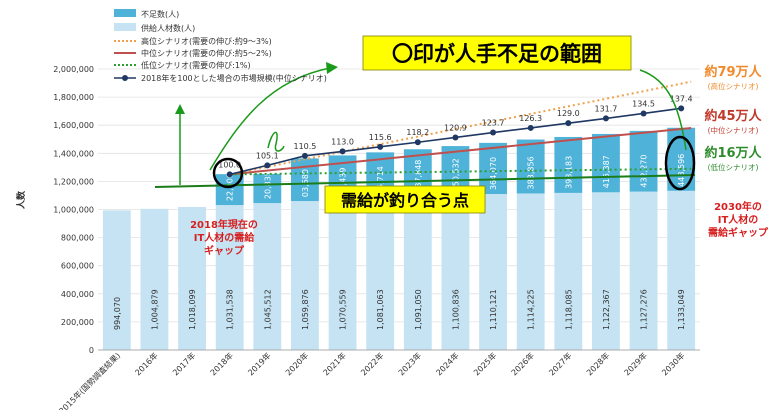 This screenshot has height=410, width=780. What do you see at coordinates (681, 170) in the screenshot?
I see `shortage-bar-label: 448,596` at bounding box center [681, 170].